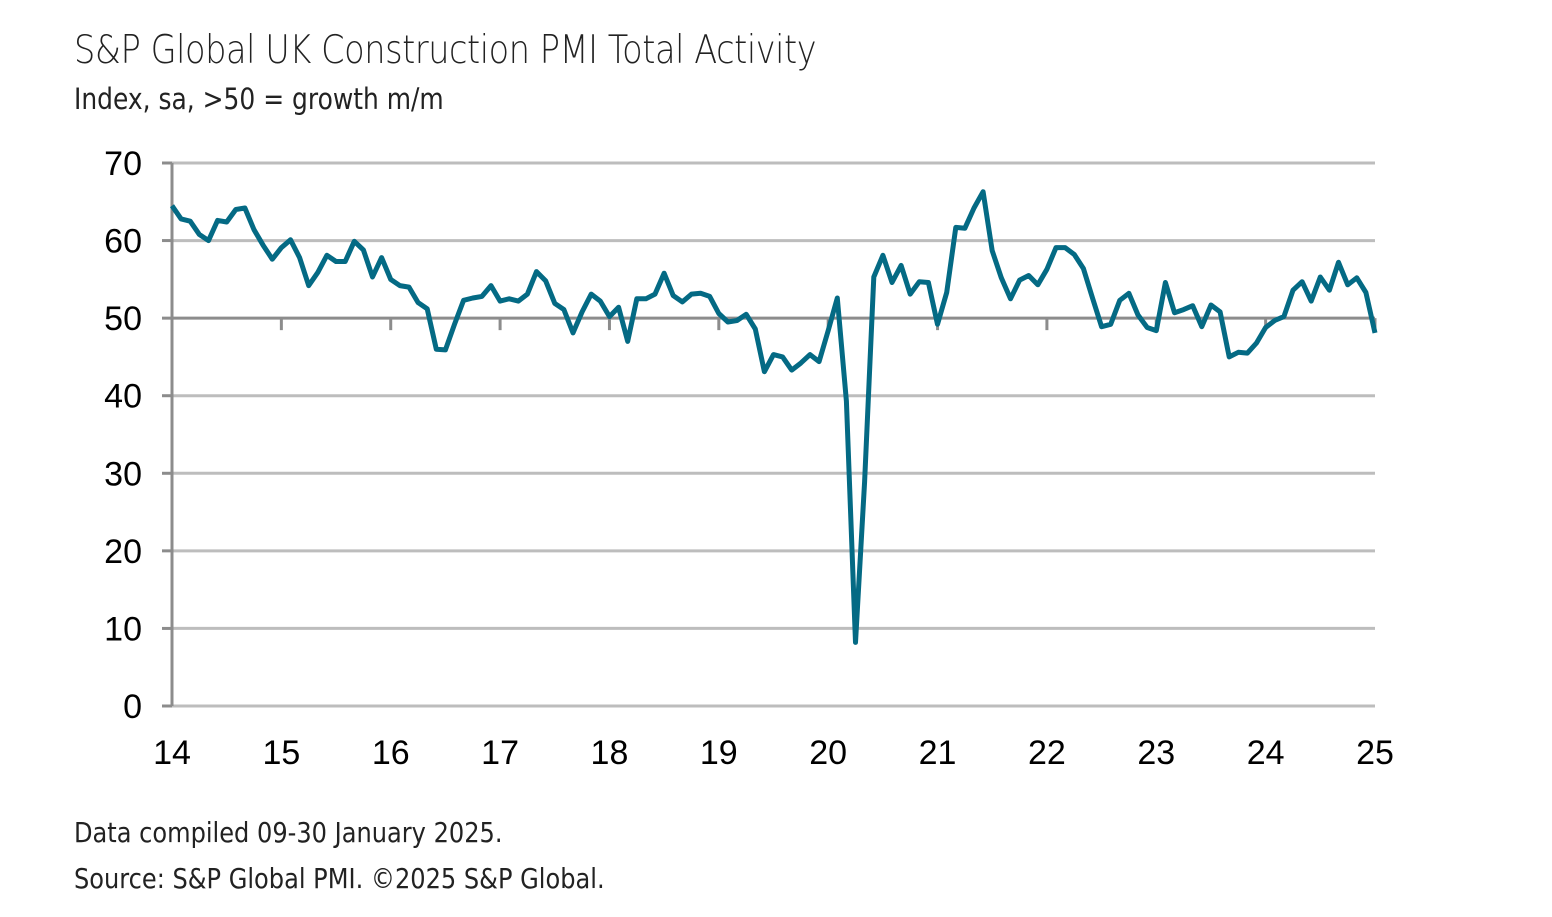  What do you see at coordinates (123, 397) in the screenshot?
I see `y-tick-label: 40` at bounding box center [123, 397].